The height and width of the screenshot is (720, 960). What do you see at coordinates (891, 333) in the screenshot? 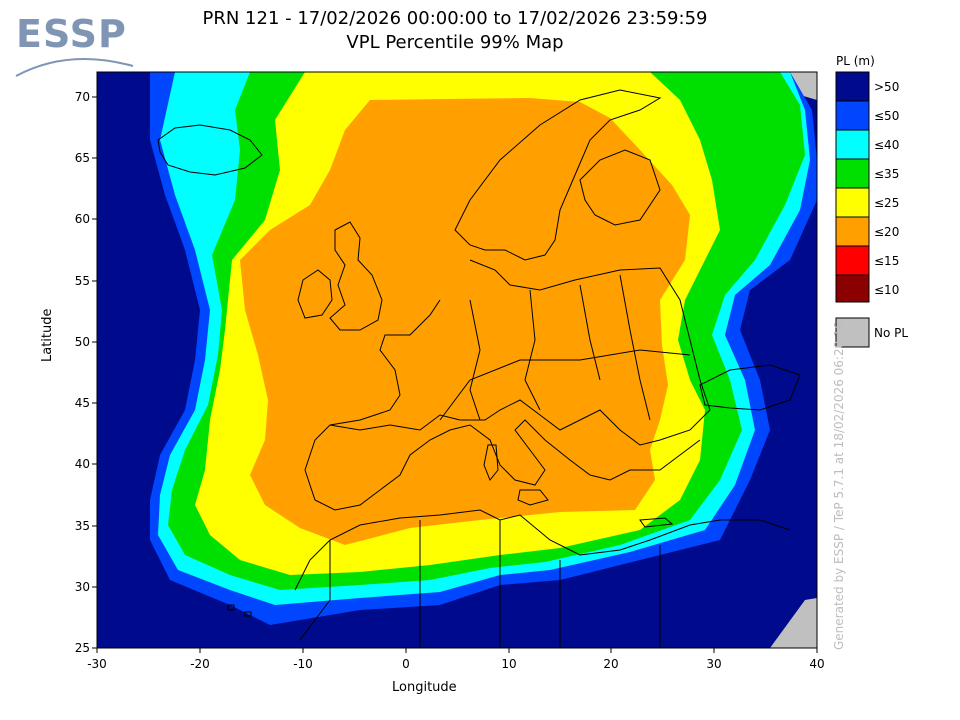
I see `legend-label-no-pl: No PL` at bounding box center [891, 333].